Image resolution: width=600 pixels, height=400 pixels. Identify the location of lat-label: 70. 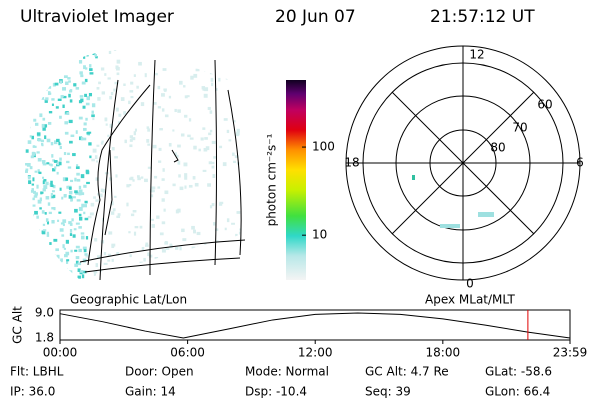
(519, 128).